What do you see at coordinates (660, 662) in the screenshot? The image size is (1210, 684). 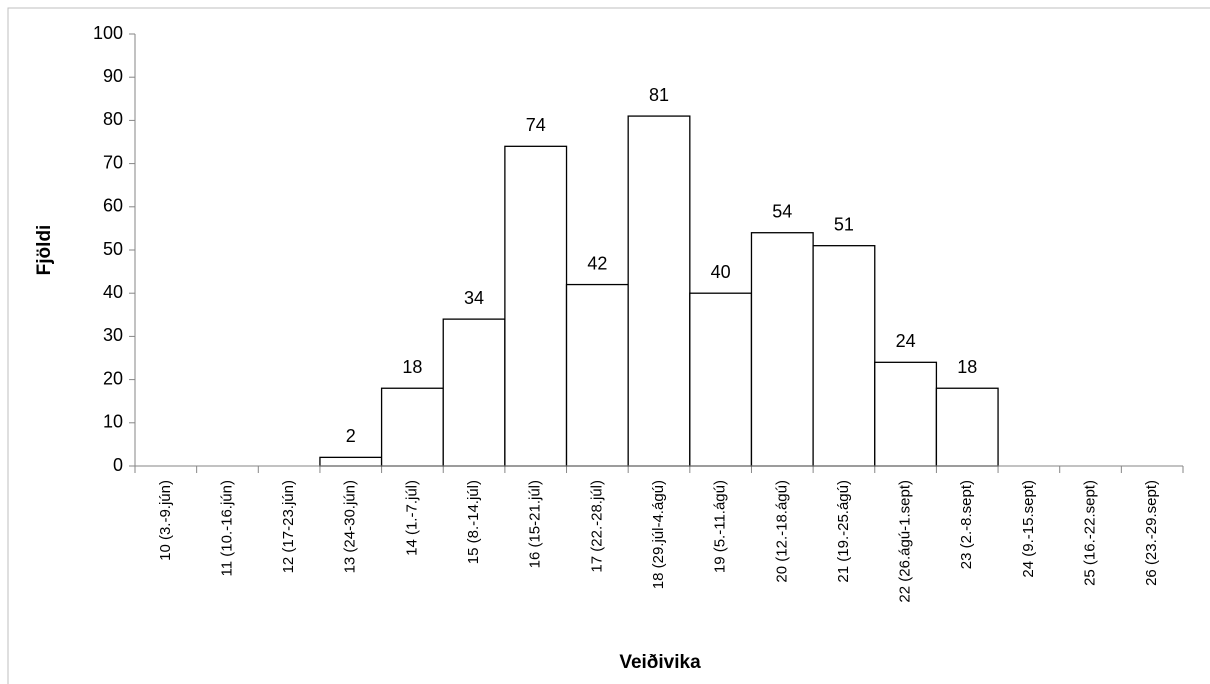 I see `x-axis-title: Veiðivika` at bounding box center [660, 662].